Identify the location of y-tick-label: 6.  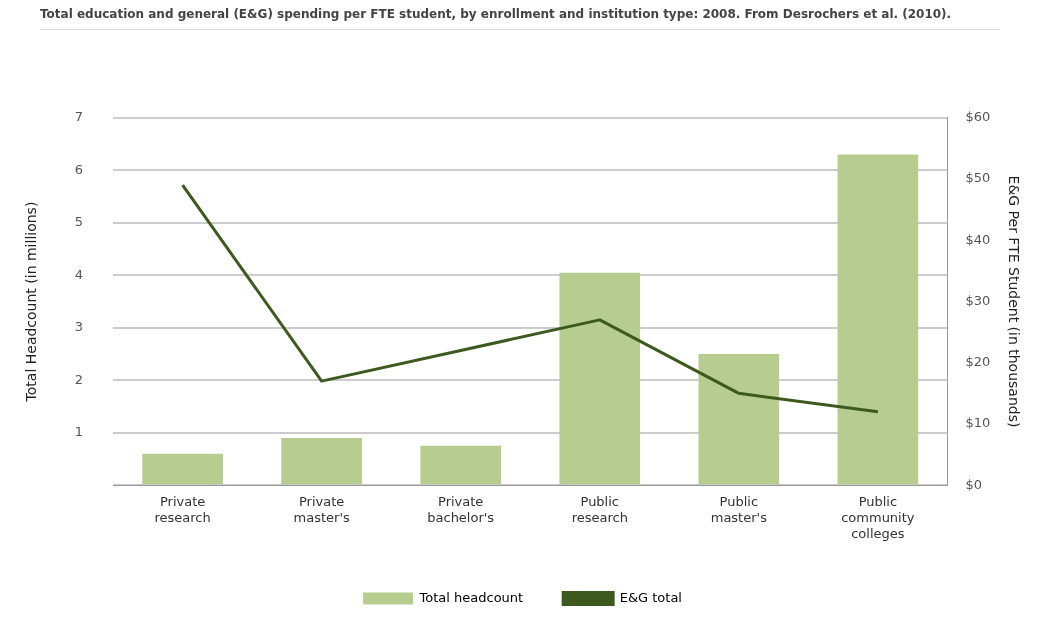
(79, 169).